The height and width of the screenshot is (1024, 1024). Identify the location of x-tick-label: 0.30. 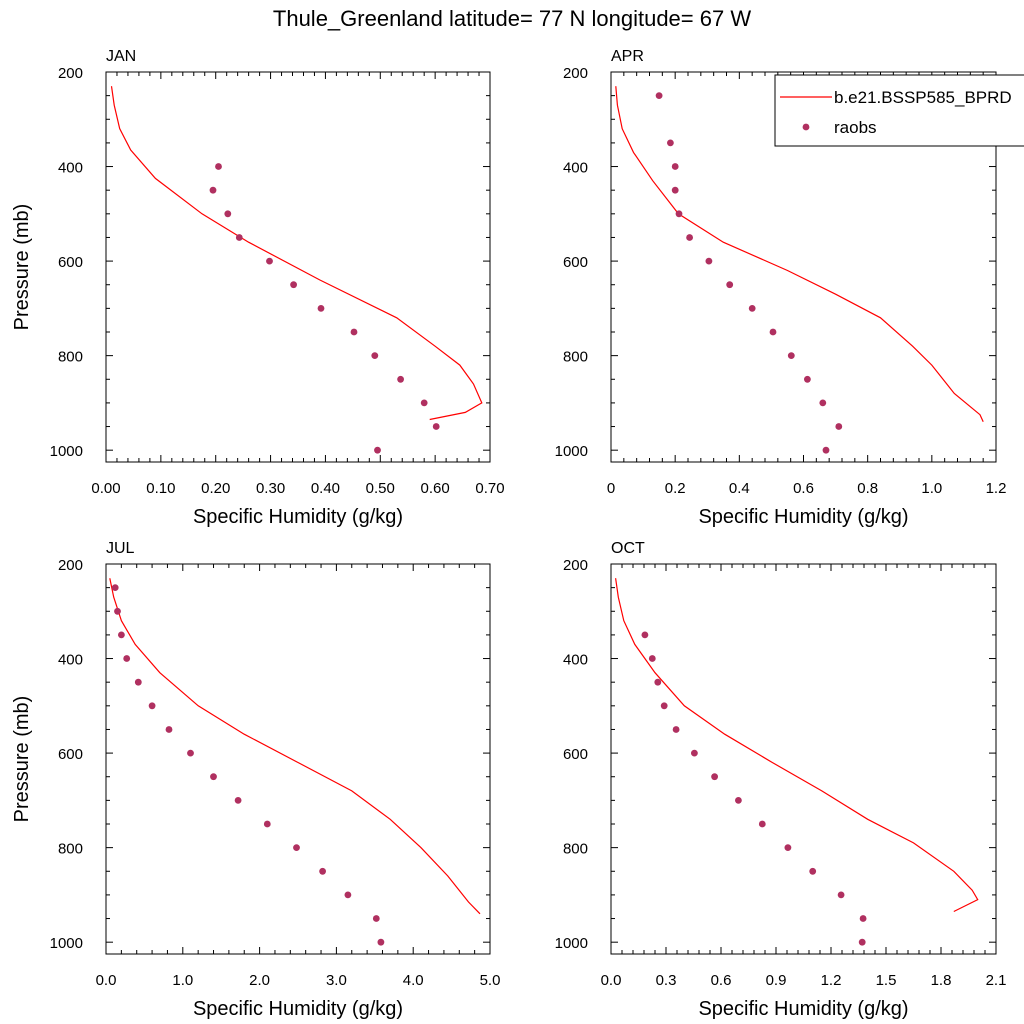
(270, 488).